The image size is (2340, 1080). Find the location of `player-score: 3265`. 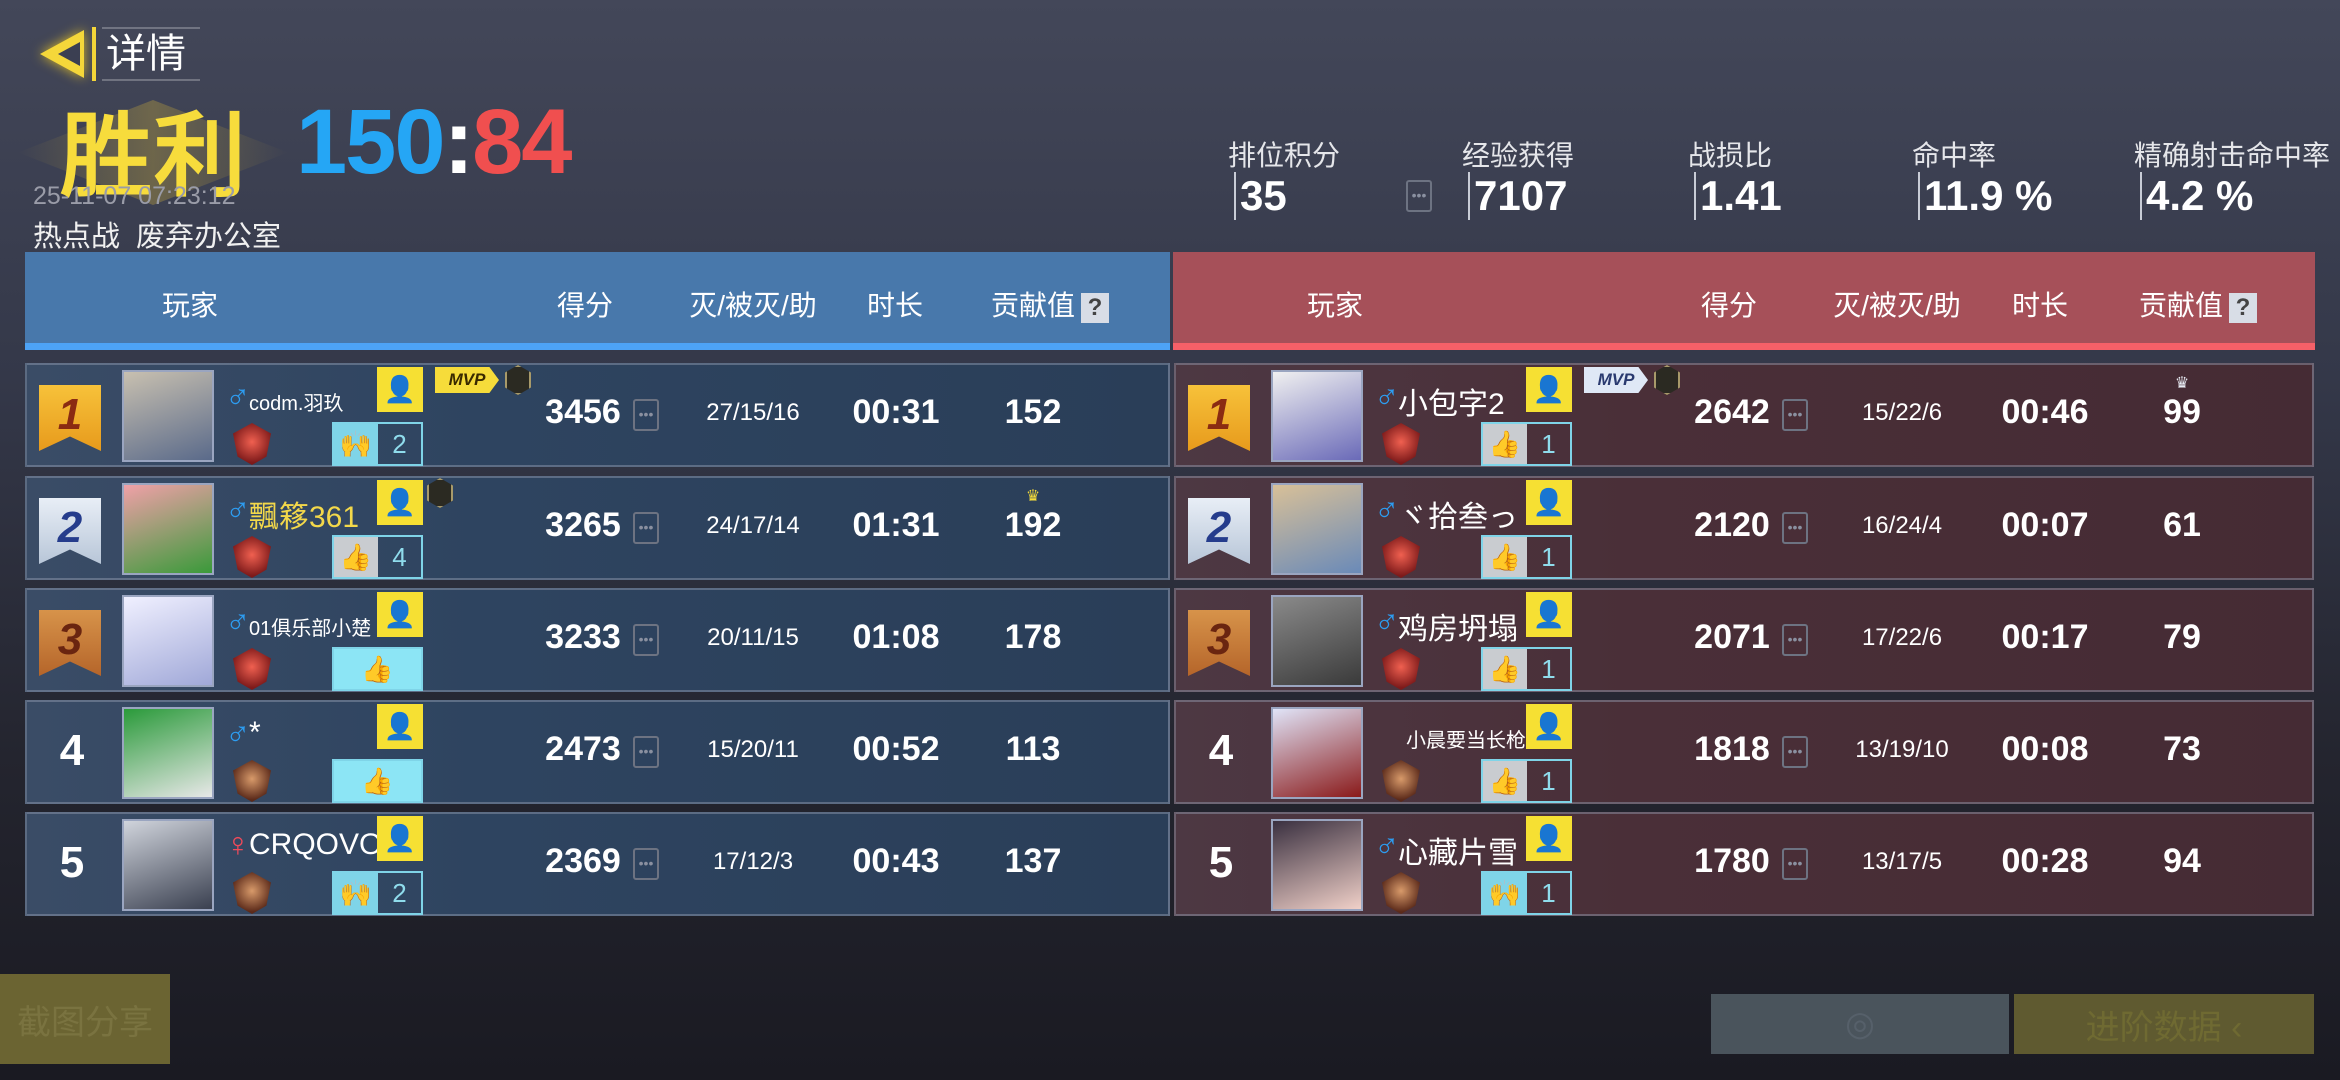

player-score: 3265 is located at coordinates (583, 525).